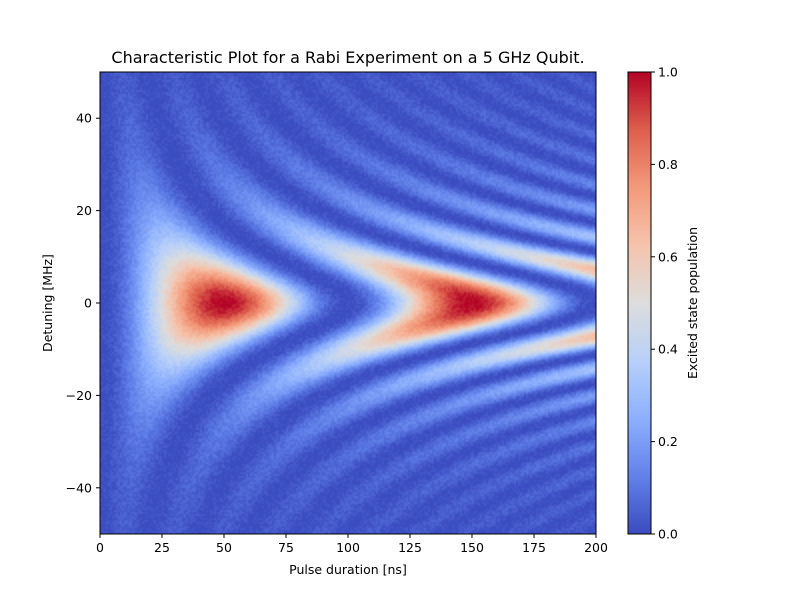 The width and height of the screenshot is (800, 600). Describe the element at coordinates (84, 118) in the screenshot. I see `y-tick-label: 40` at that location.